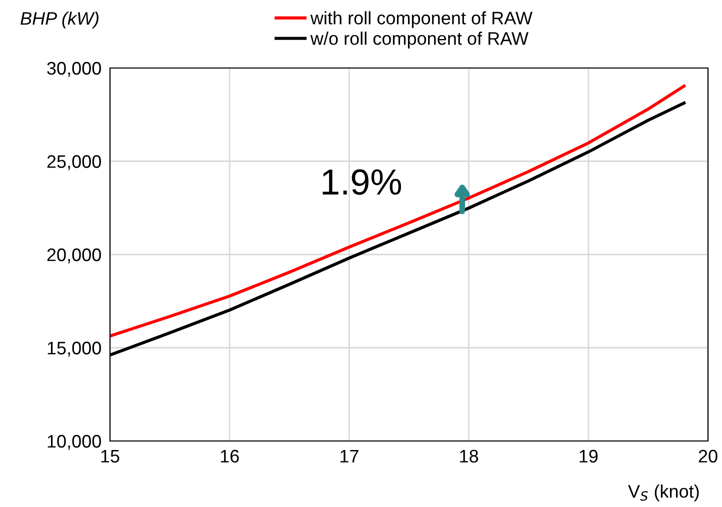 The height and width of the screenshot is (507, 722). What do you see at coordinates (74, 349) in the screenshot?
I see `y-tick-label: 15,000` at bounding box center [74, 349].